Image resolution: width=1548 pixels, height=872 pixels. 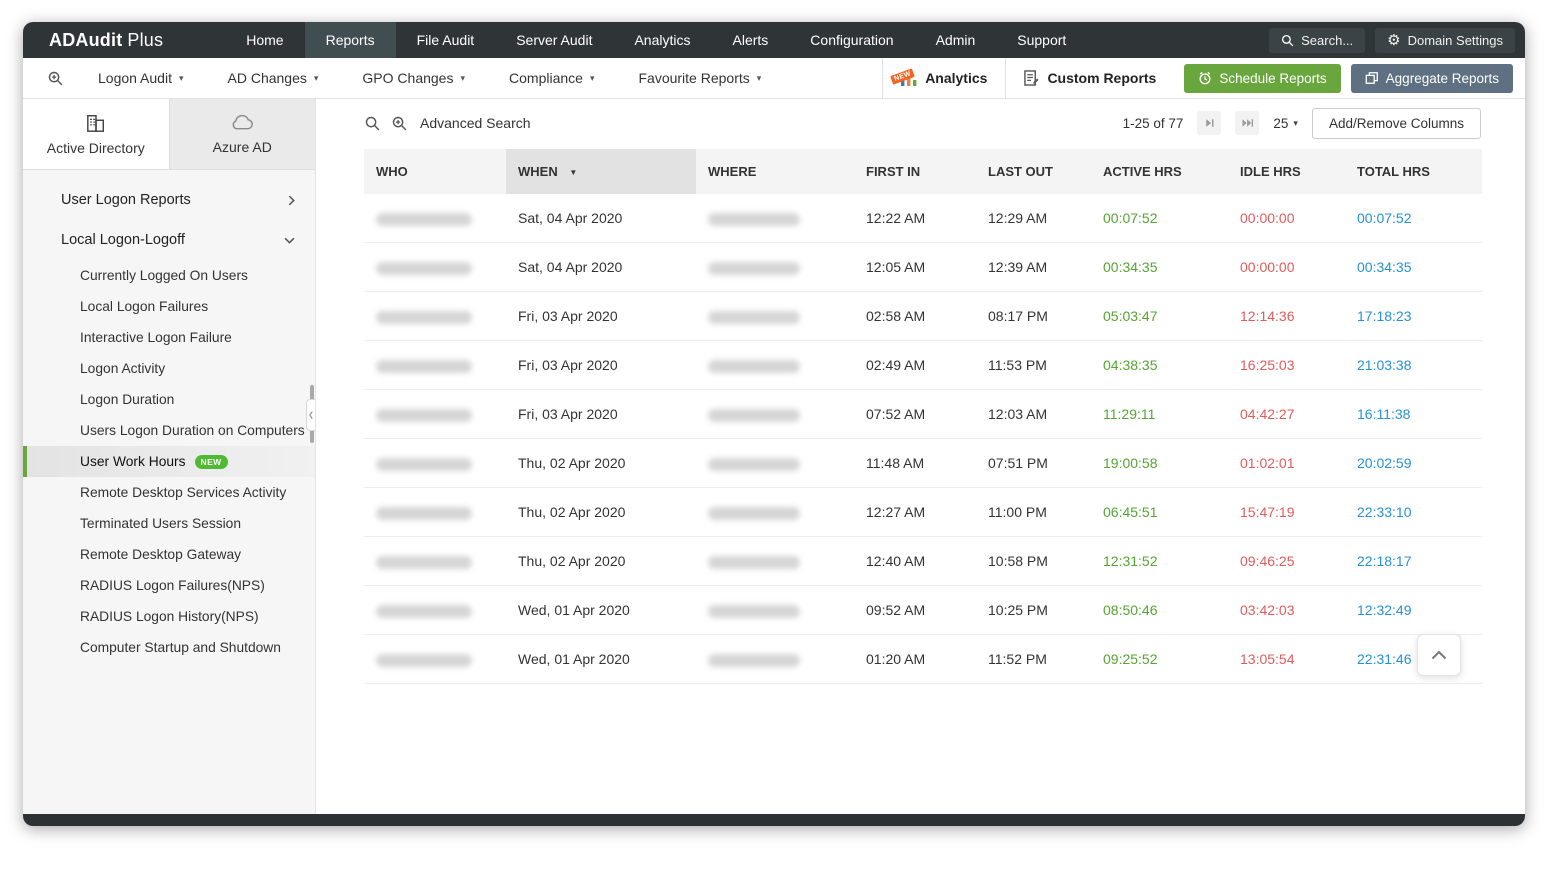 What do you see at coordinates (169, 399) in the screenshot?
I see `sidebar-report-item: Logon Duration` at bounding box center [169, 399].